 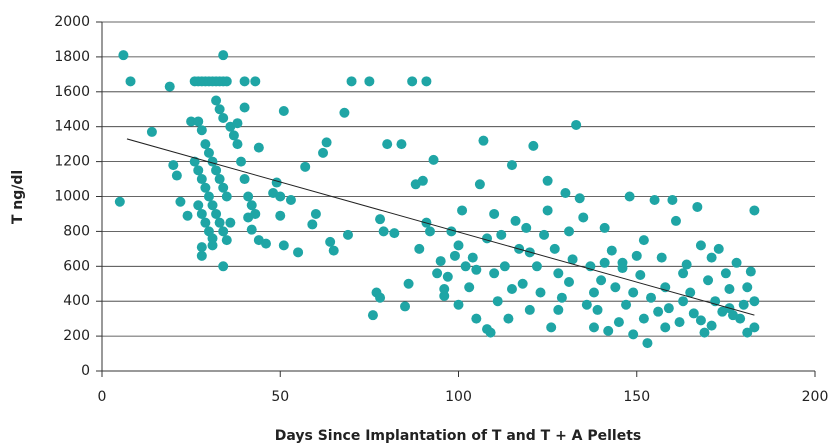 What do you see at coordinates (76, 301) in the screenshot?
I see `y-tick-label: 400` at bounding box center [76, 301].